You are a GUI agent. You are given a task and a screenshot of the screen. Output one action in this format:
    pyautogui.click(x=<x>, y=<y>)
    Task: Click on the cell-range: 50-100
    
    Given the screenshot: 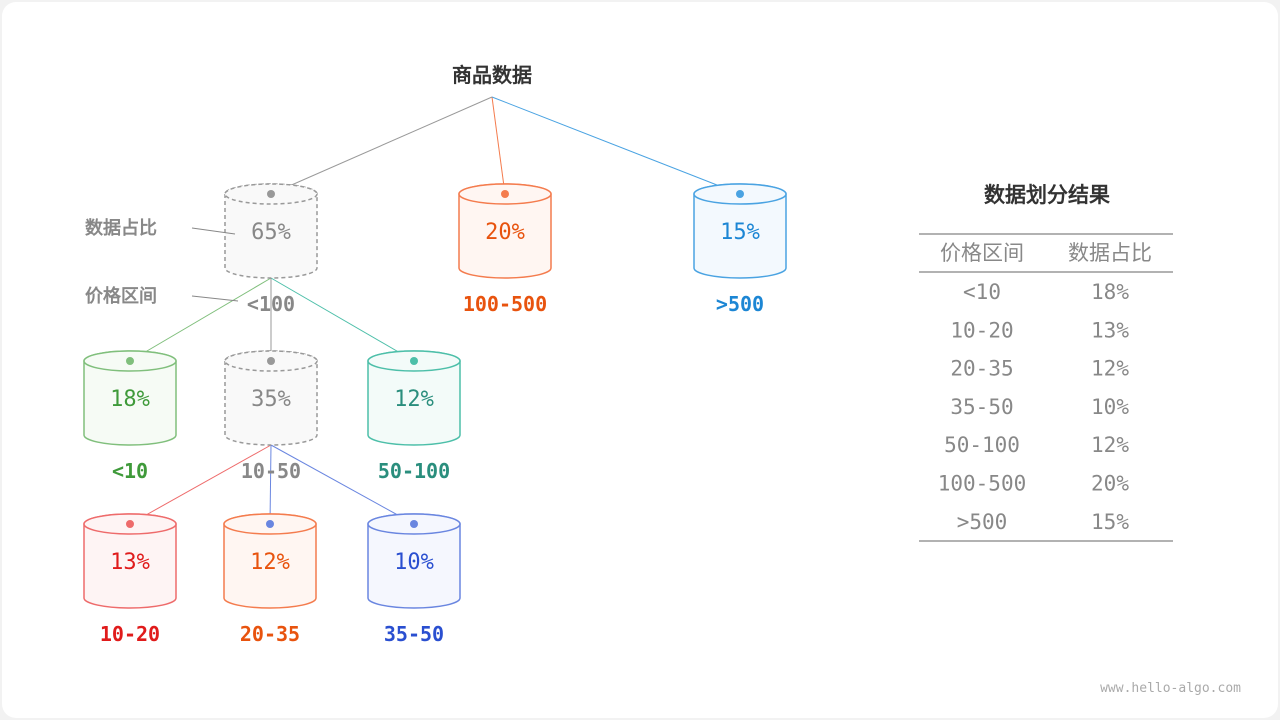 What is the action you would take?
    pyautogui.click(x=982, y=445)
    